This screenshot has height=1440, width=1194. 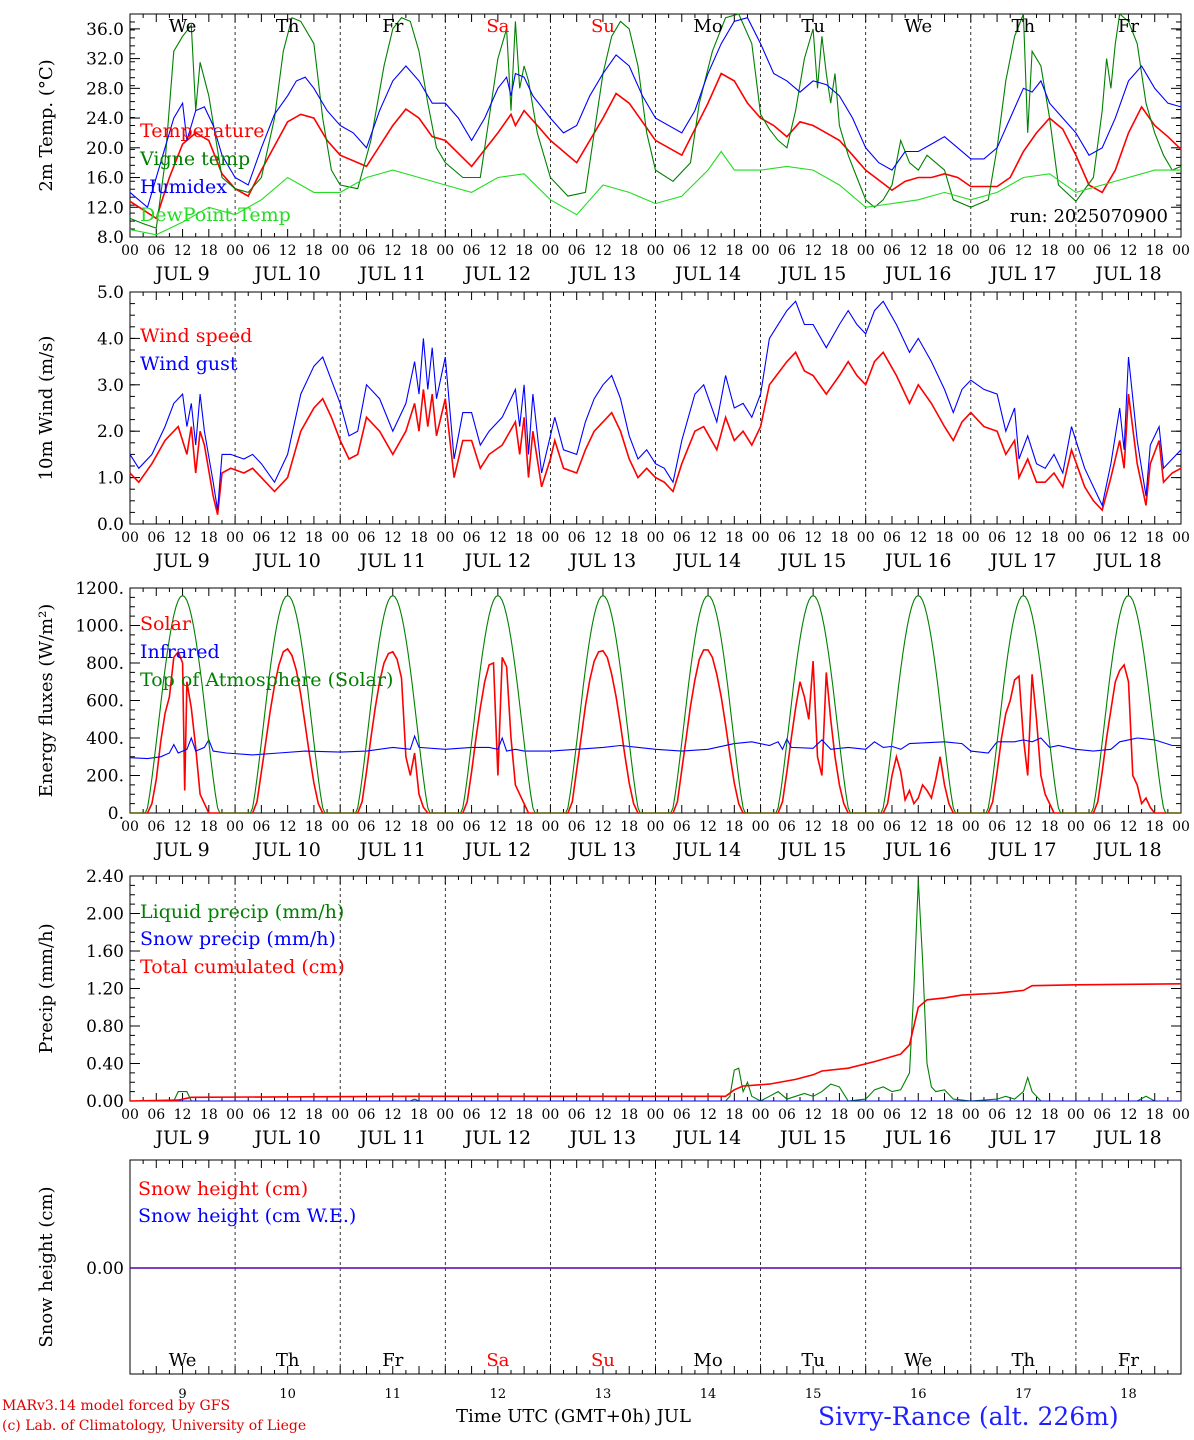 I want to click on legend-entry: Wind gust, so click(x=189, y=364).